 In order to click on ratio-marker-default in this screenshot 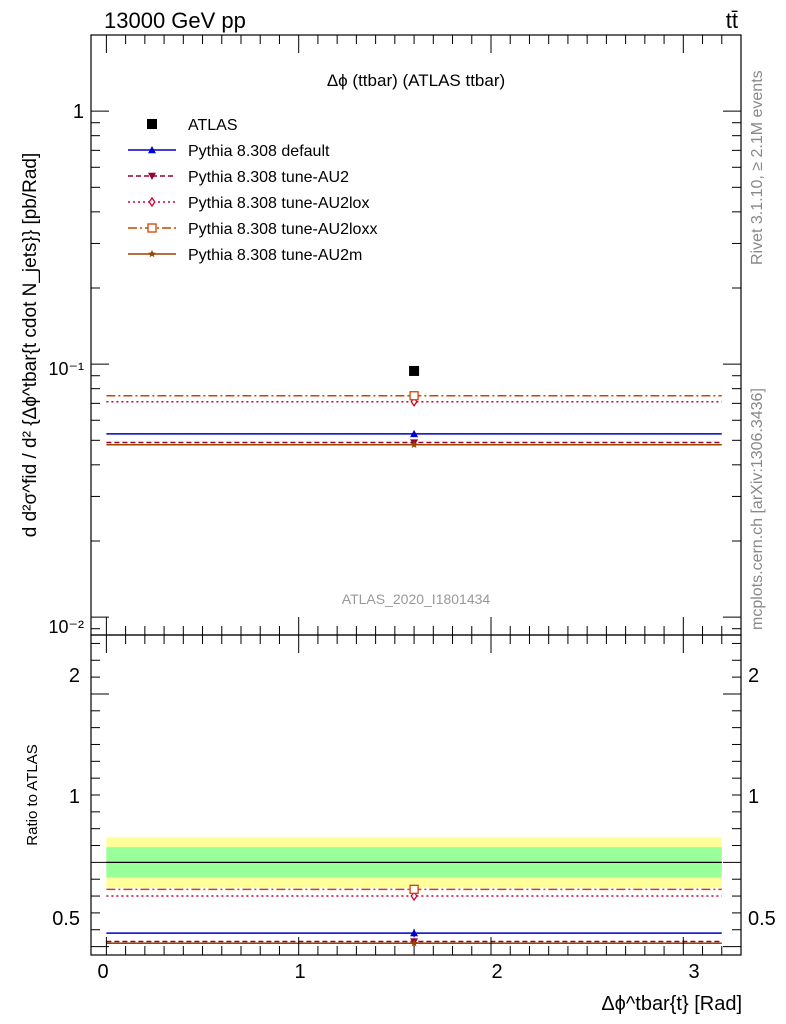, I will do `click(414, 933)`.